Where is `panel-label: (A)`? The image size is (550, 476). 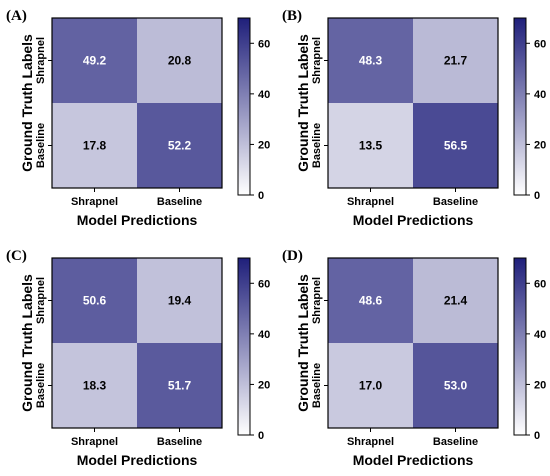
panel-label: (A) is located at coordinates (16, 16).